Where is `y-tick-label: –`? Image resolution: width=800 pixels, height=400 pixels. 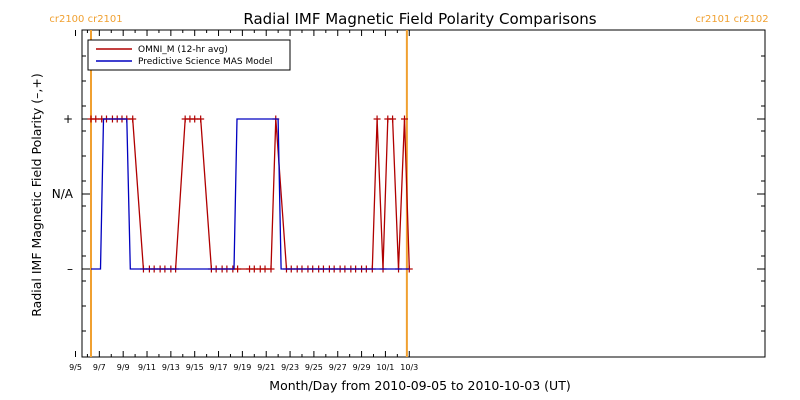
y-tick-label: – is located at coordinates (70, 269).